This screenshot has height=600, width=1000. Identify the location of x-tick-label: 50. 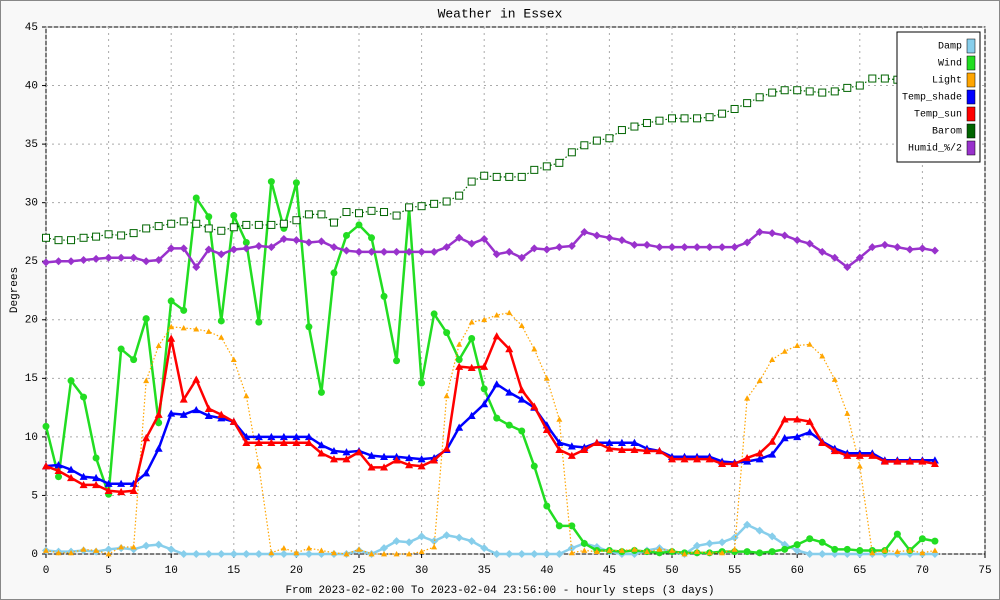
(671, 571).